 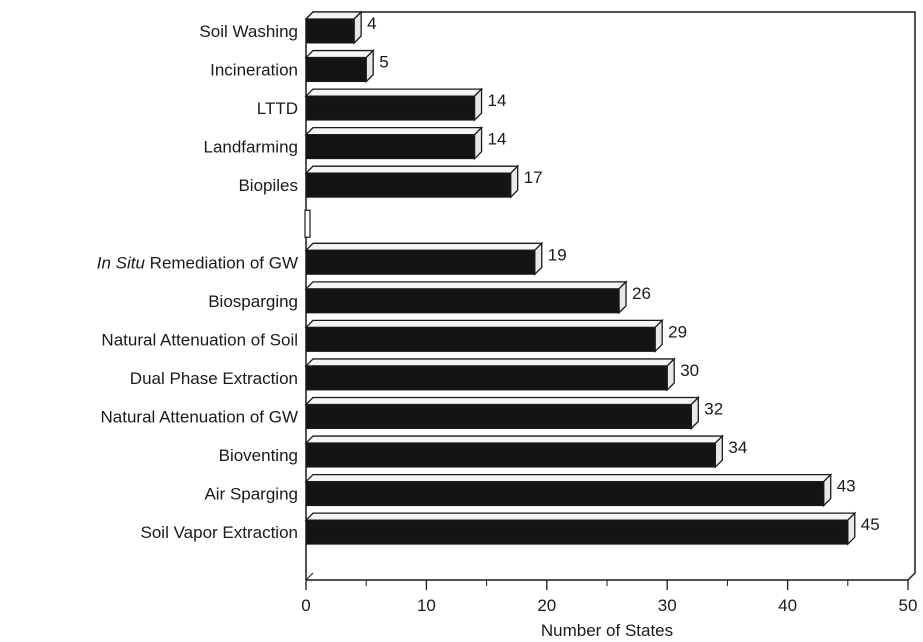 What do you see at coordinates (557, 254) in the screenshot?
I see `value-label: 19` at bounding box center [557, 254].